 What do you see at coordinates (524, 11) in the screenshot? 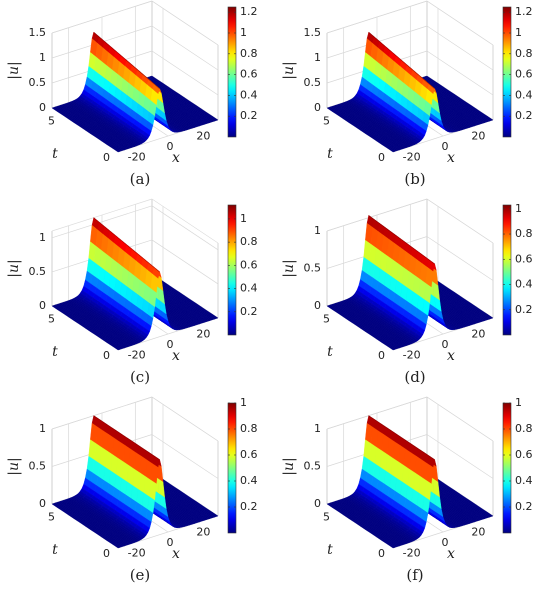
I see `colorbar-tick-label: 1.2` at bounding box center [524, 11].